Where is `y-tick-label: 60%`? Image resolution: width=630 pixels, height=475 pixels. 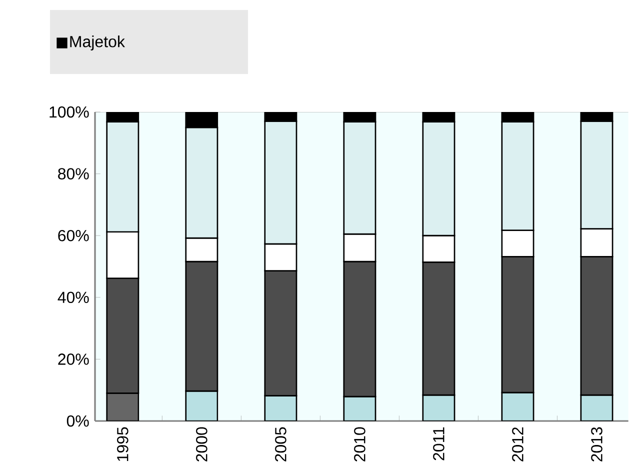 y-tick-label: 60% is located at coordinates (73, 236).